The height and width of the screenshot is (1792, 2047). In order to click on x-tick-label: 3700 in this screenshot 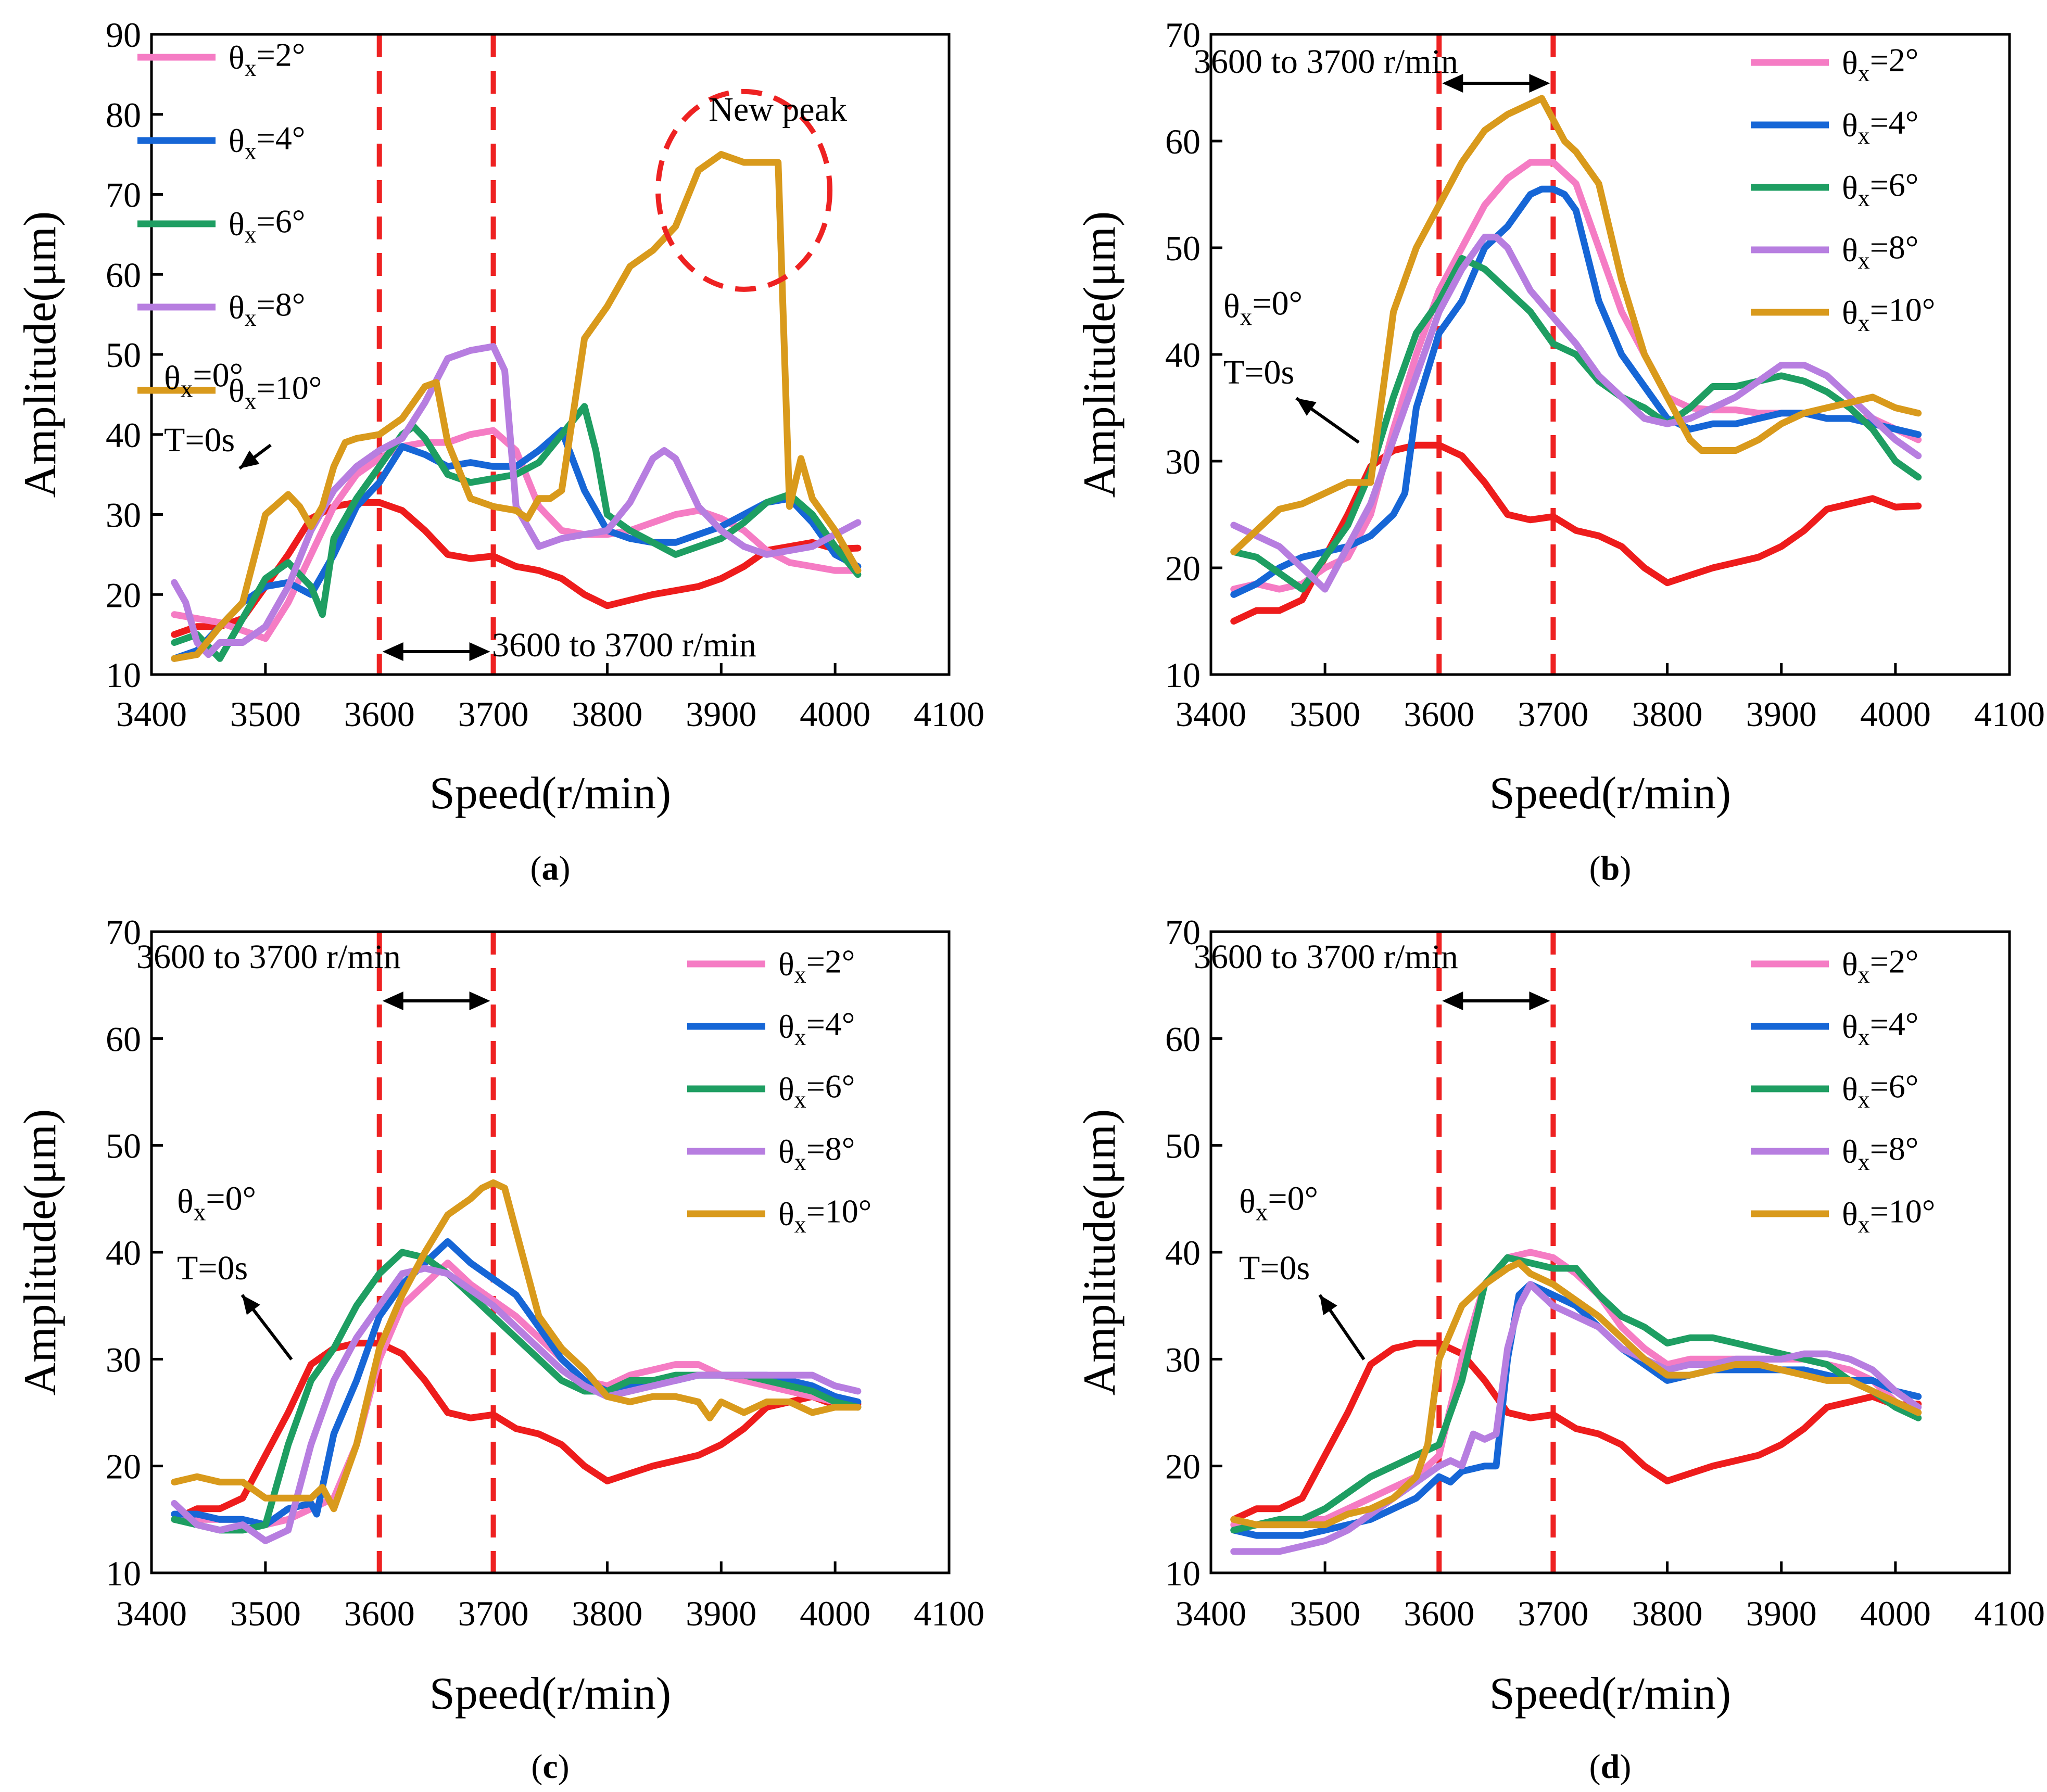, I will do `click(1553, 714)`.